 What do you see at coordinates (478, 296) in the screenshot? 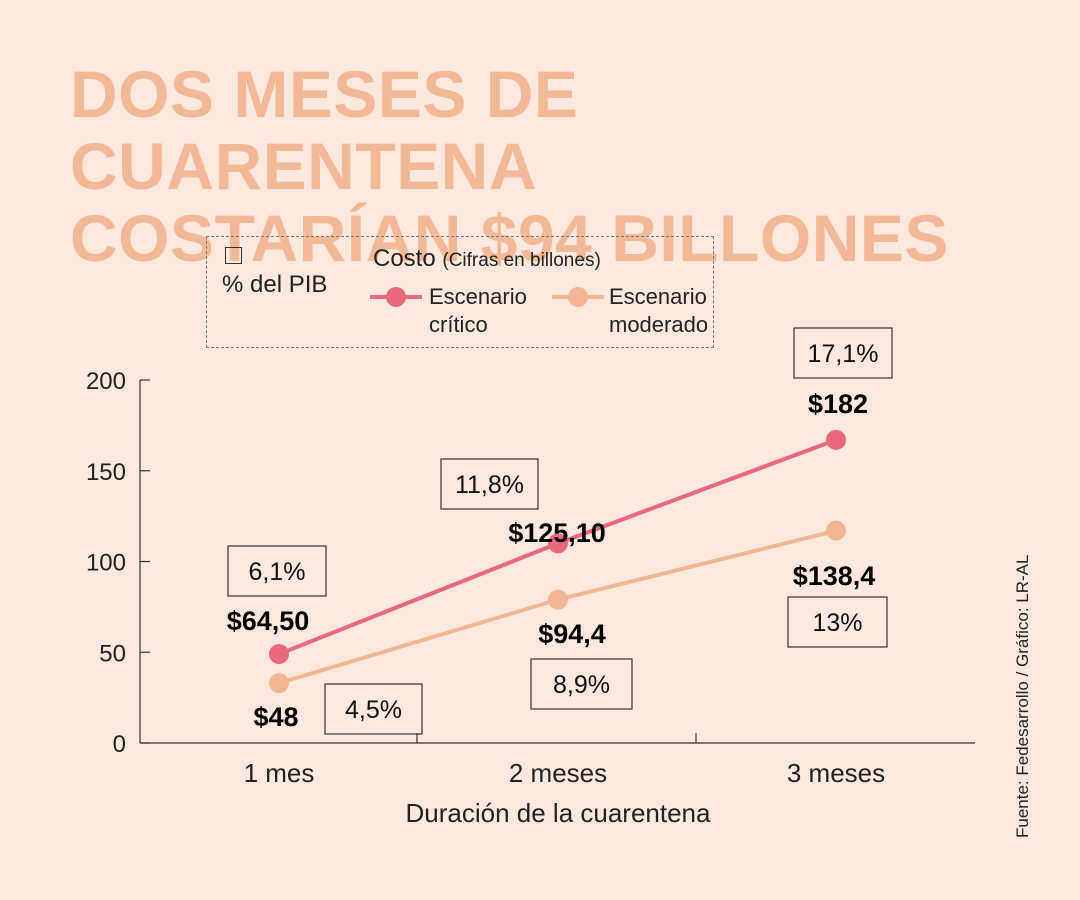
I see `legend-critical-line1: Escenario` at bounding box center [478, 296].